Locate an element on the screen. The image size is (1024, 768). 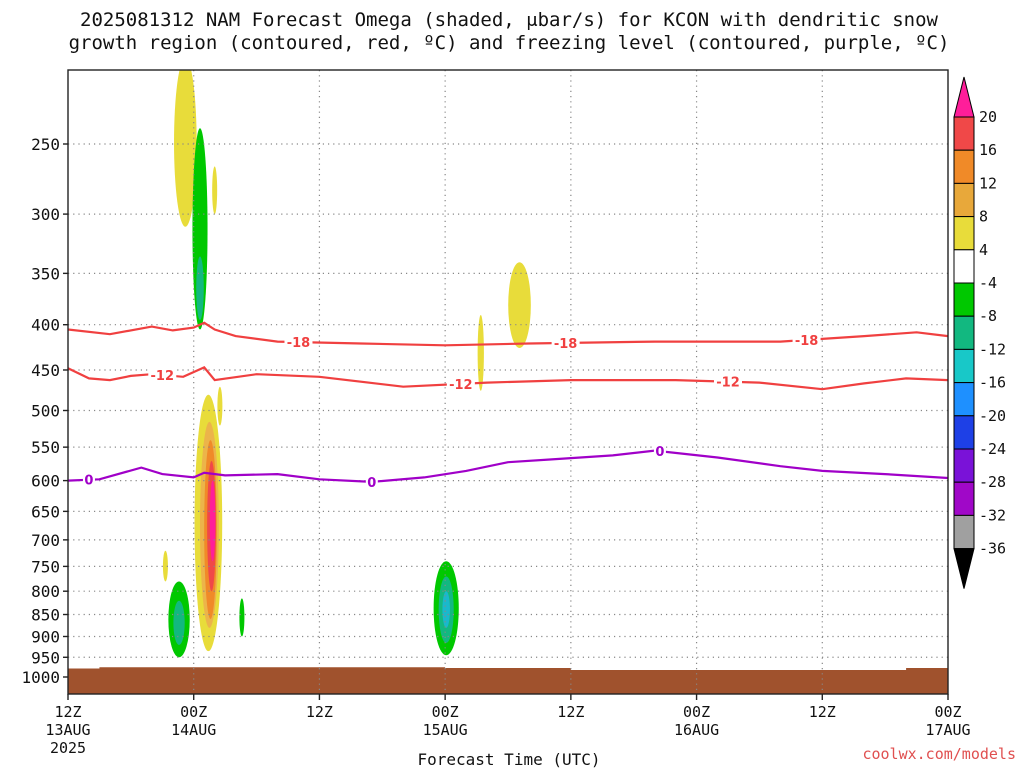
x-tick-date-0: 13AUG is located at coordinates (67, 730).